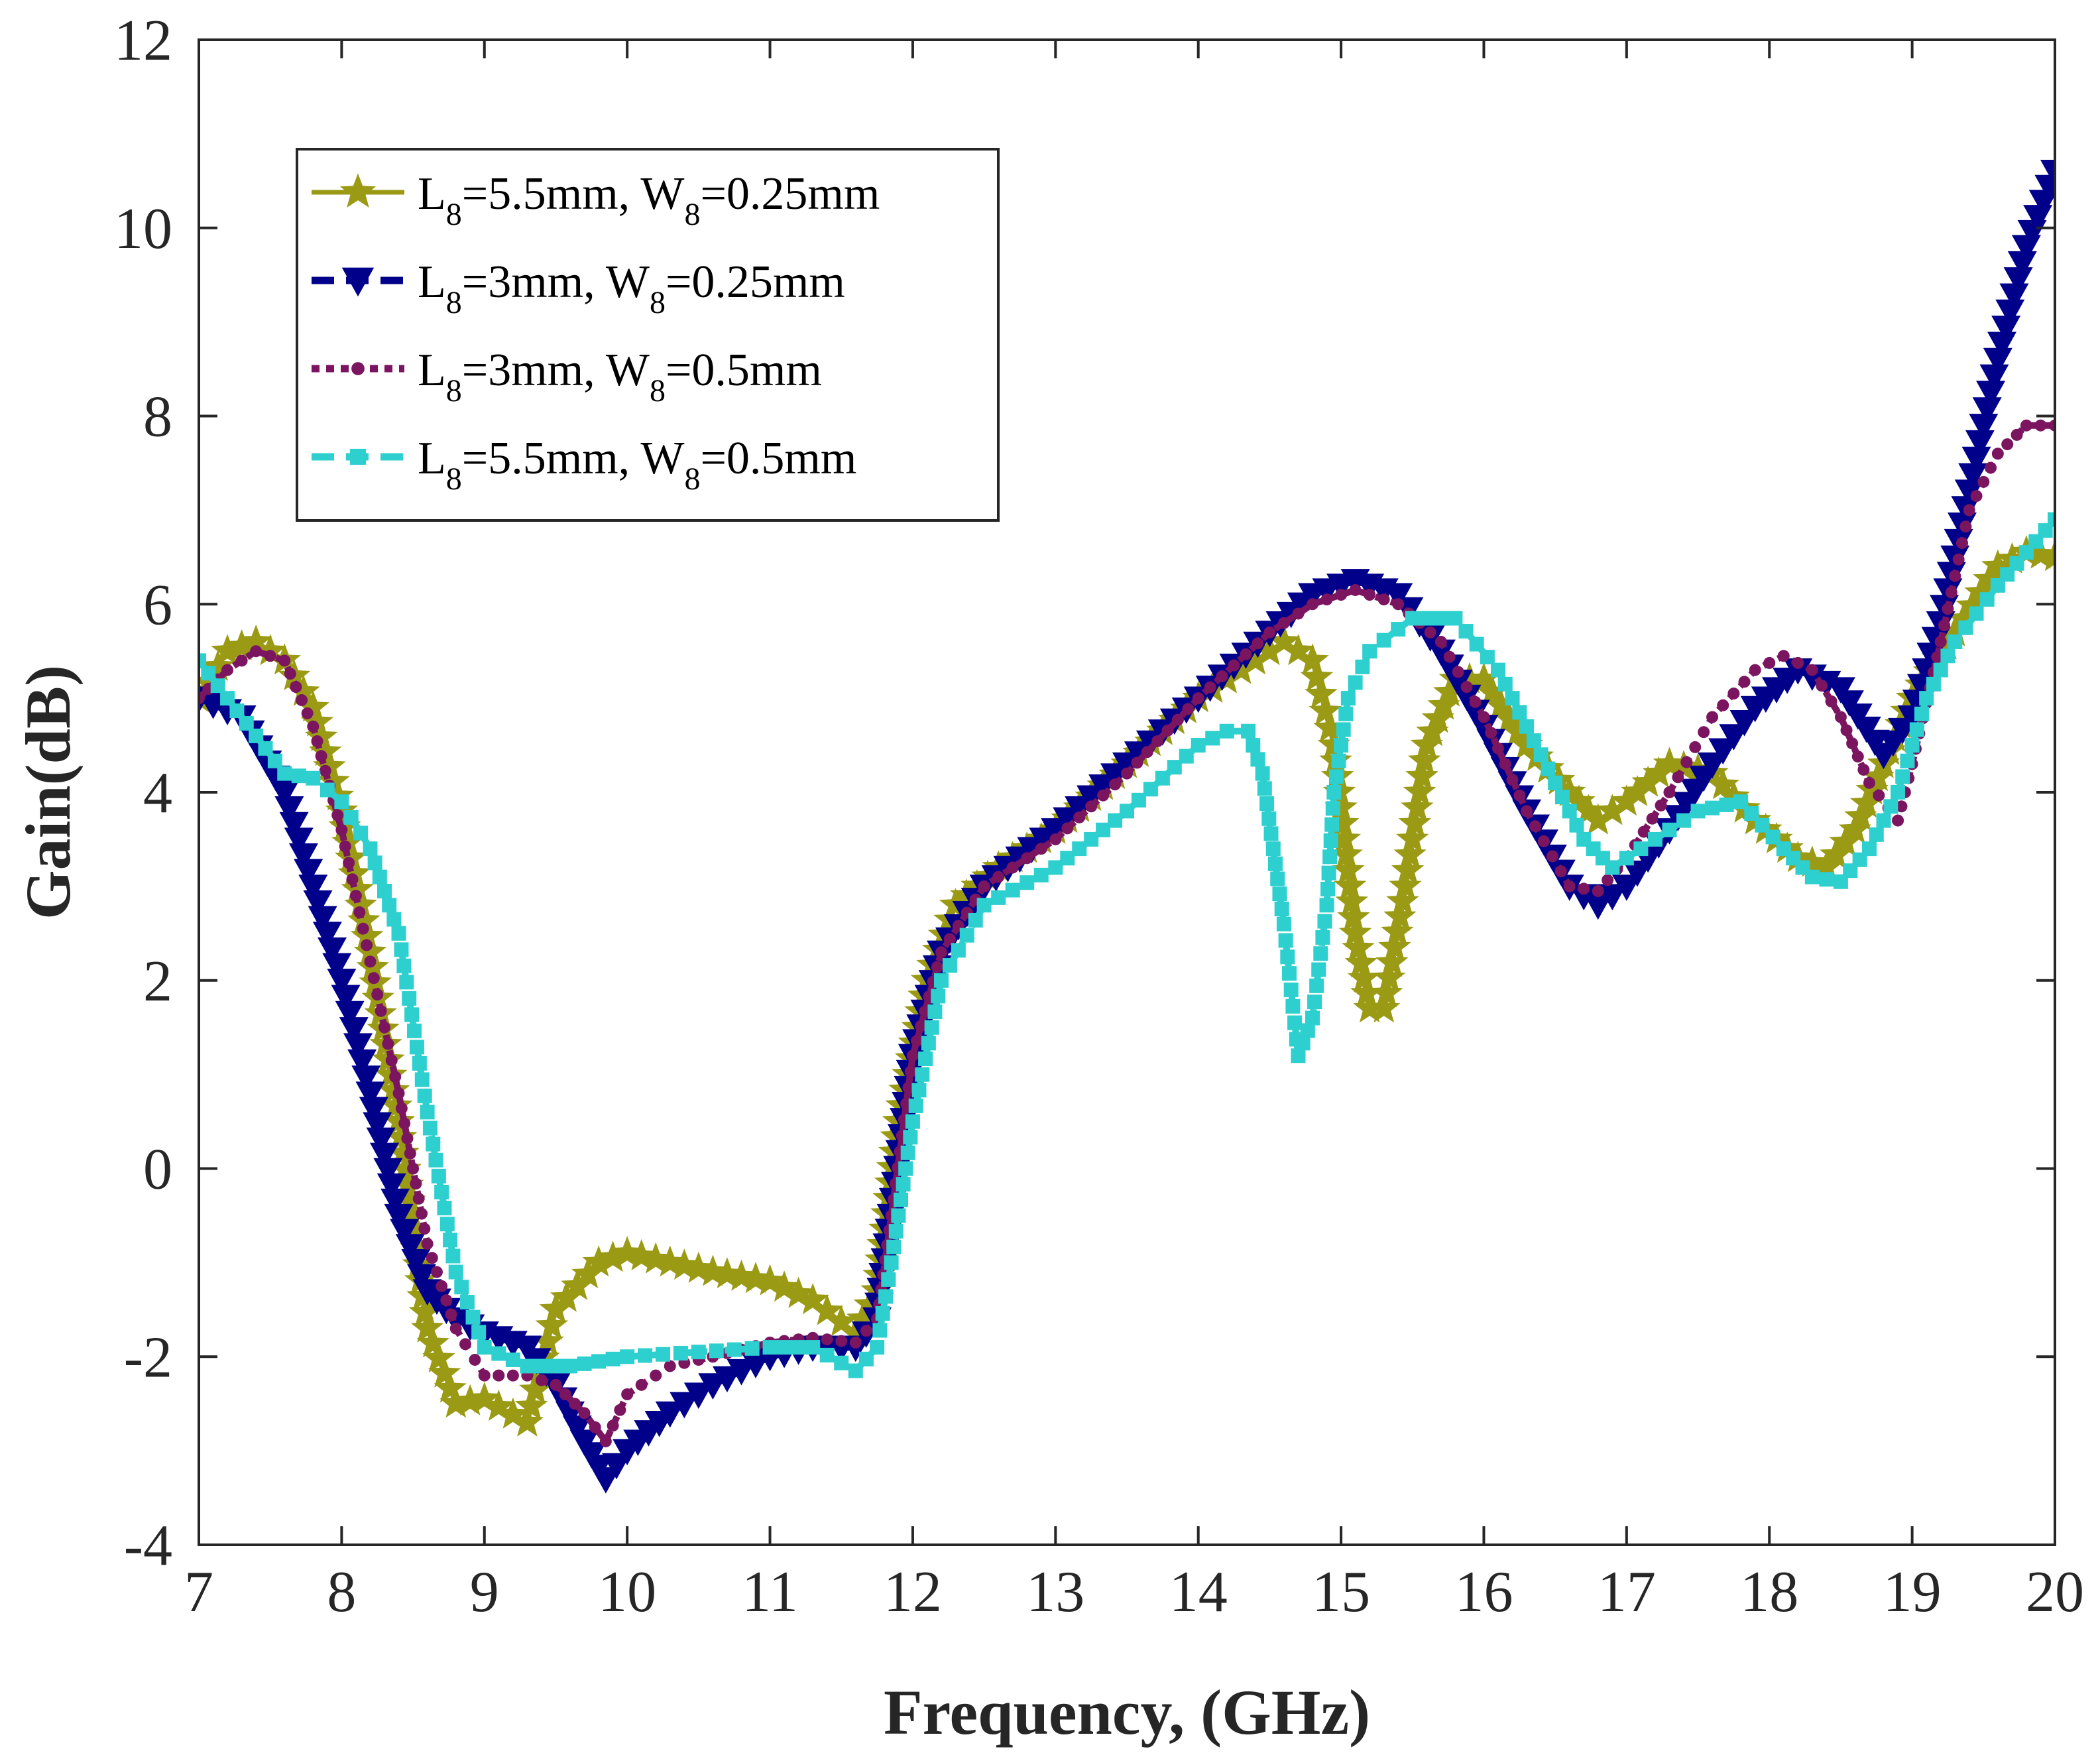 This screenshot has height=1753, width=2100. What do you see at coordinates (157, 981) in the screenshot?
I see `y-tick-label: 2` at bounding box center [157, 981].